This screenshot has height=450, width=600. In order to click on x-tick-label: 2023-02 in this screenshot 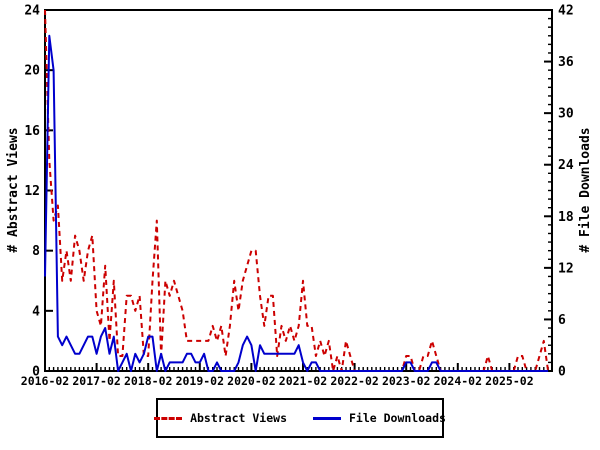, I will do `click(406, 381)`.